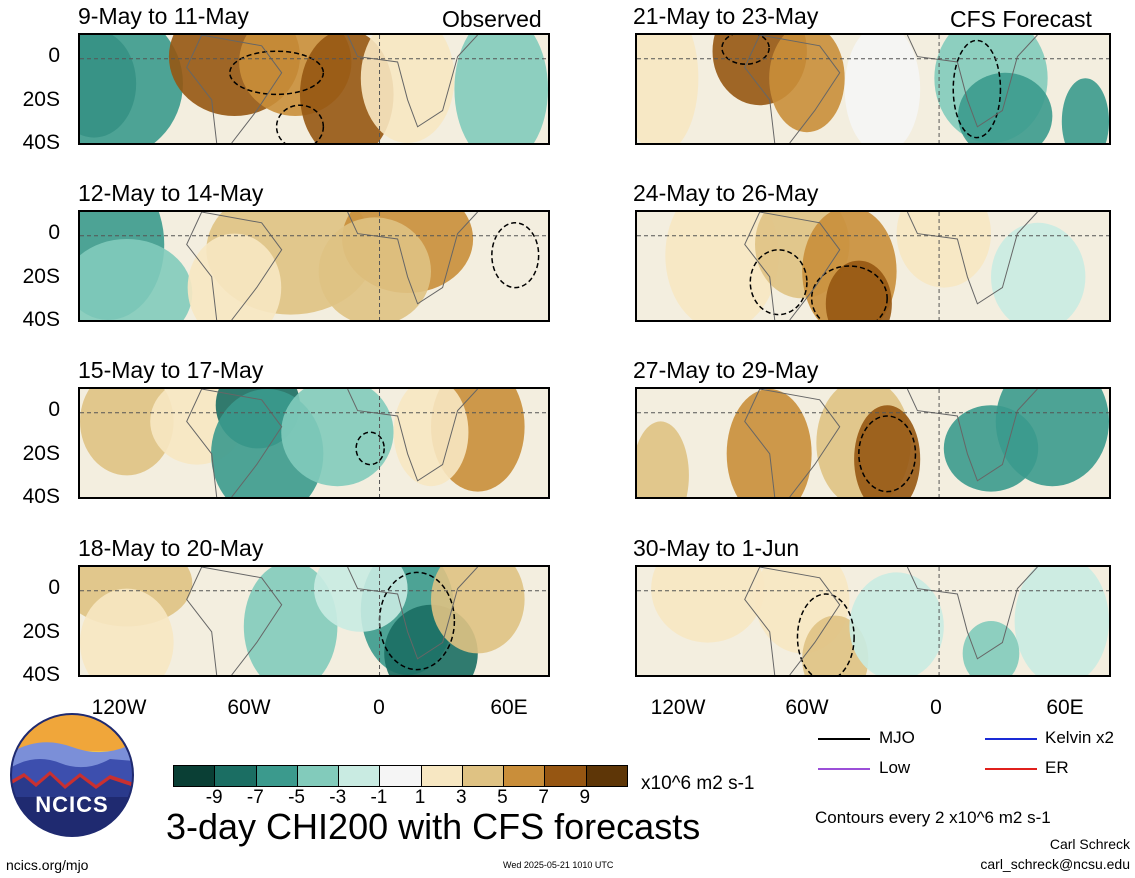 The image size is (1135, 878). I want to click on panel-title-obs-4: 18-May to 20-May, so click(171, 548).